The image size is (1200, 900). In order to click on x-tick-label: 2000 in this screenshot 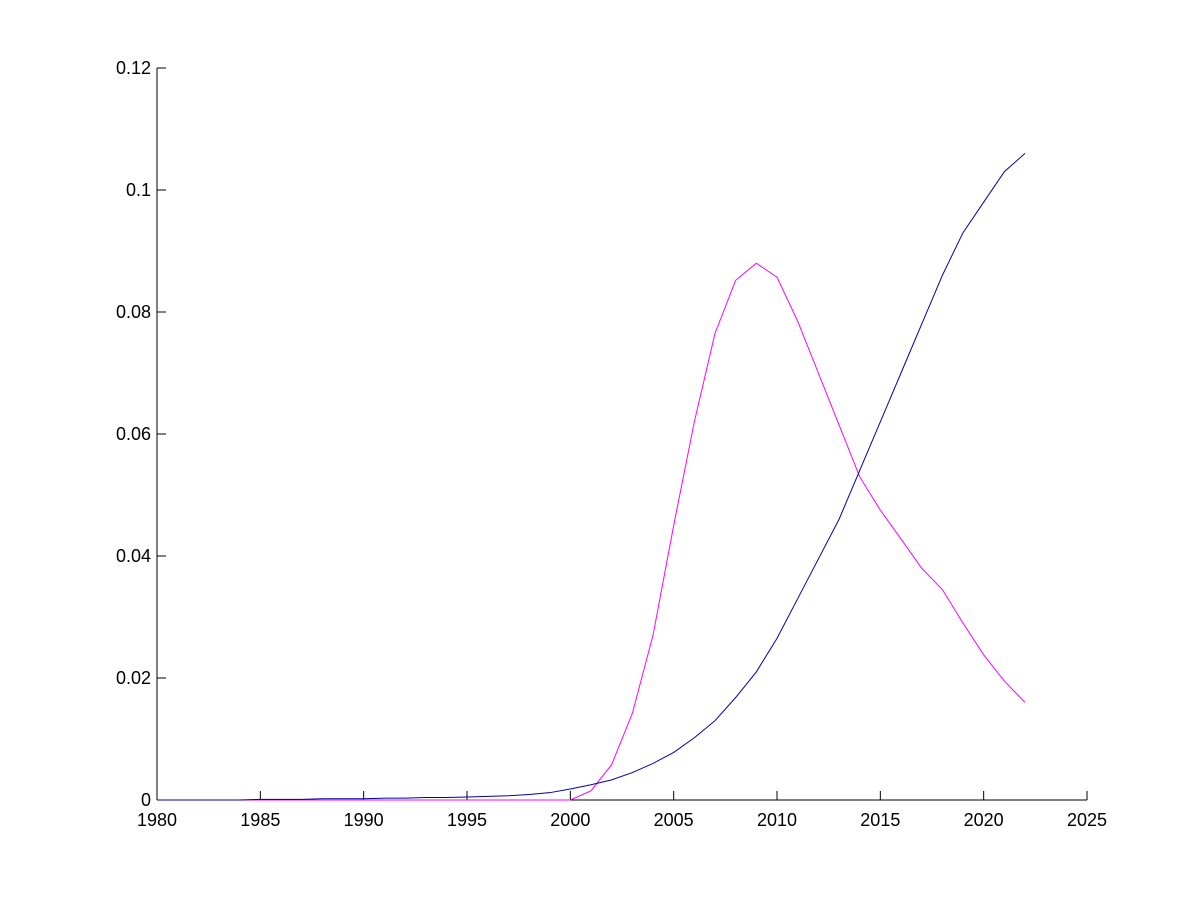, I will do `click(570, 820)`.